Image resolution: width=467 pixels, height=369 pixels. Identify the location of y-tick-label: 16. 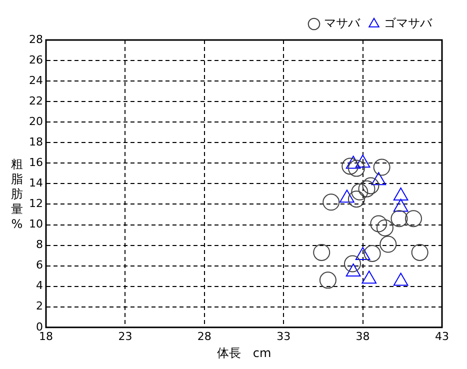
(35, 163).